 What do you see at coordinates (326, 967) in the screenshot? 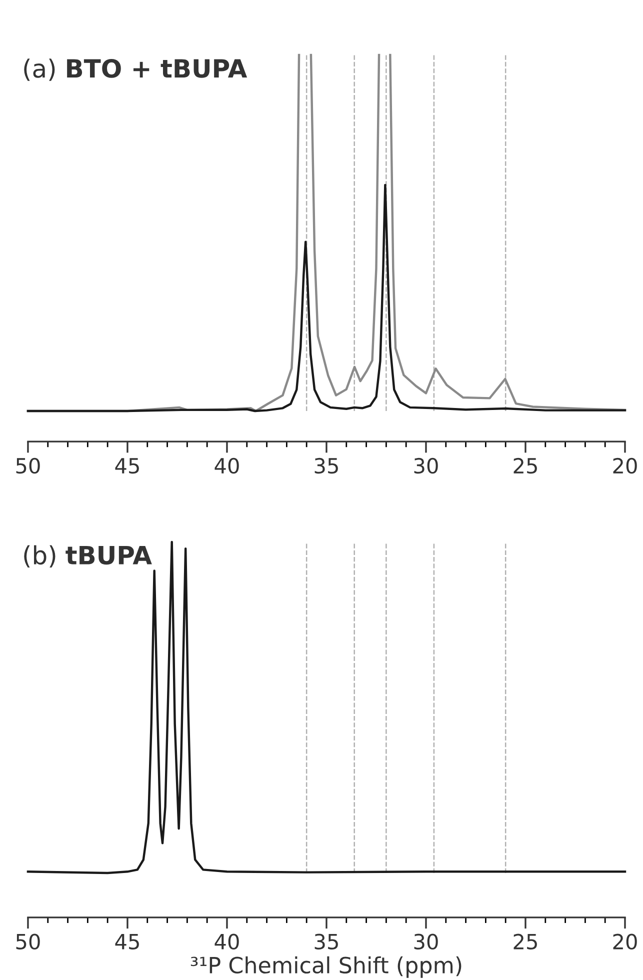
I see `x-axis-title: ³¹P Chemical Shift (ppm)` at bounding box center [326, 967].